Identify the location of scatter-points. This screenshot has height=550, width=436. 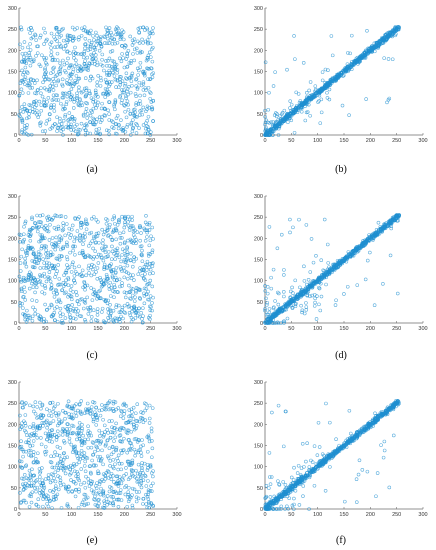
(332, 269).